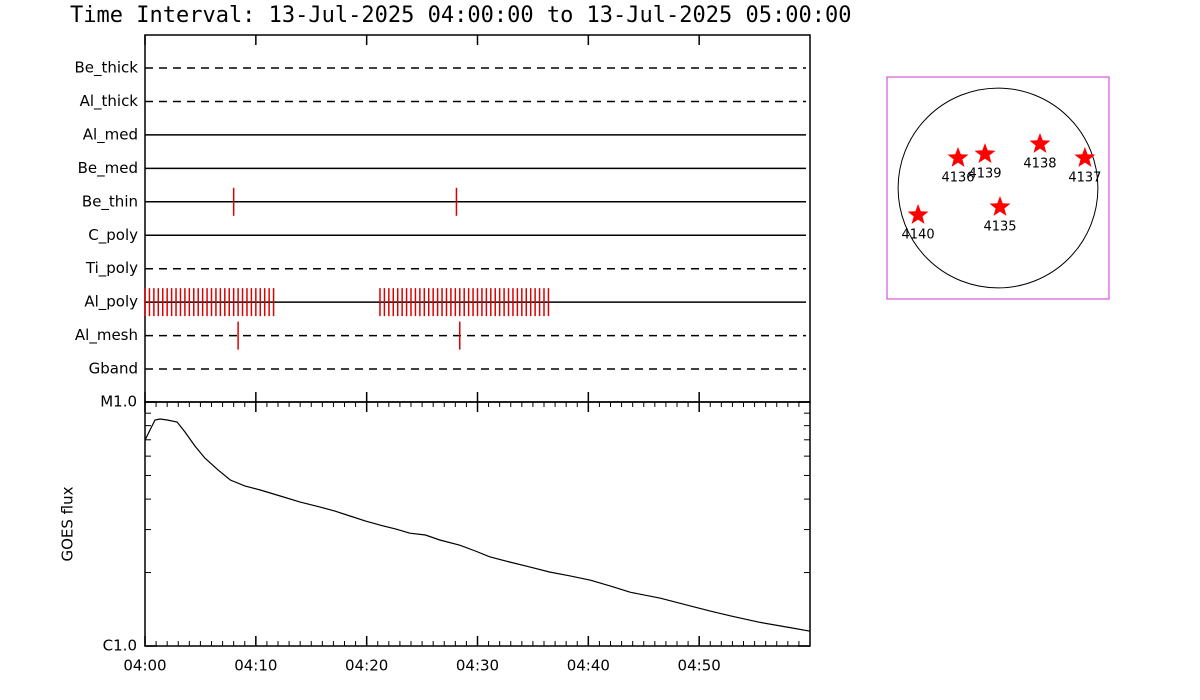 This screenshot has height=700, width=1200. Describe the element at coordinates (113, 369) in the screenshot. I see `row-label: Gband` at that location.